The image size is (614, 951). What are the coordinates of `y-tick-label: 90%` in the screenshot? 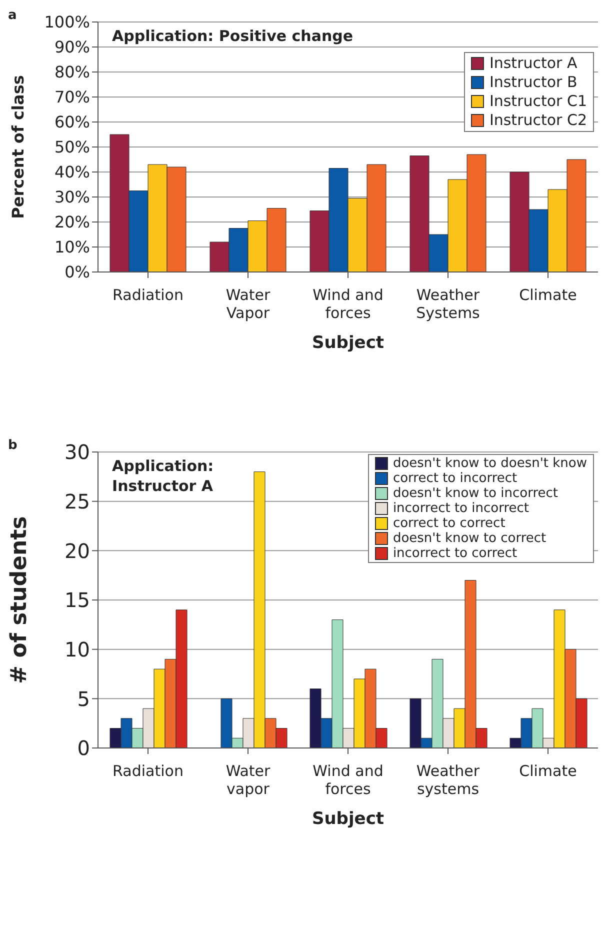 It's located at (72, 47).